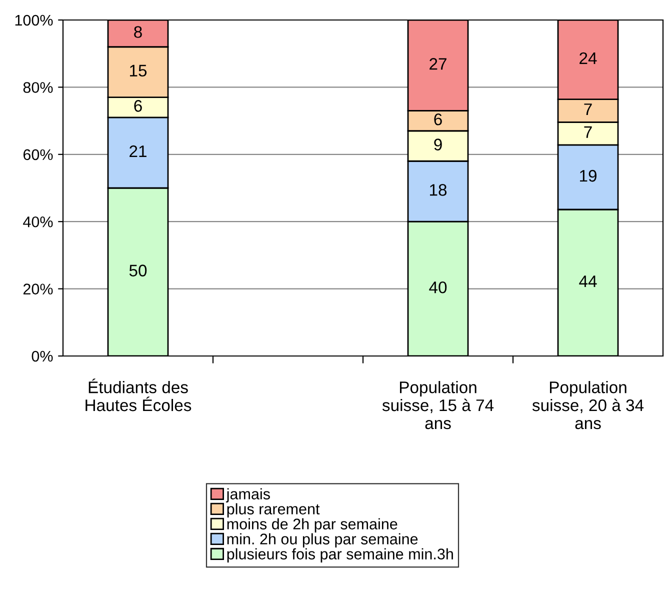 This screenshot has width=665, height=594. What do you see at coordinates (139, 395) in the screenshot?
I see `x-tick-label: Étudiants des Hautes Écoles` at bounding box center [139, 395].